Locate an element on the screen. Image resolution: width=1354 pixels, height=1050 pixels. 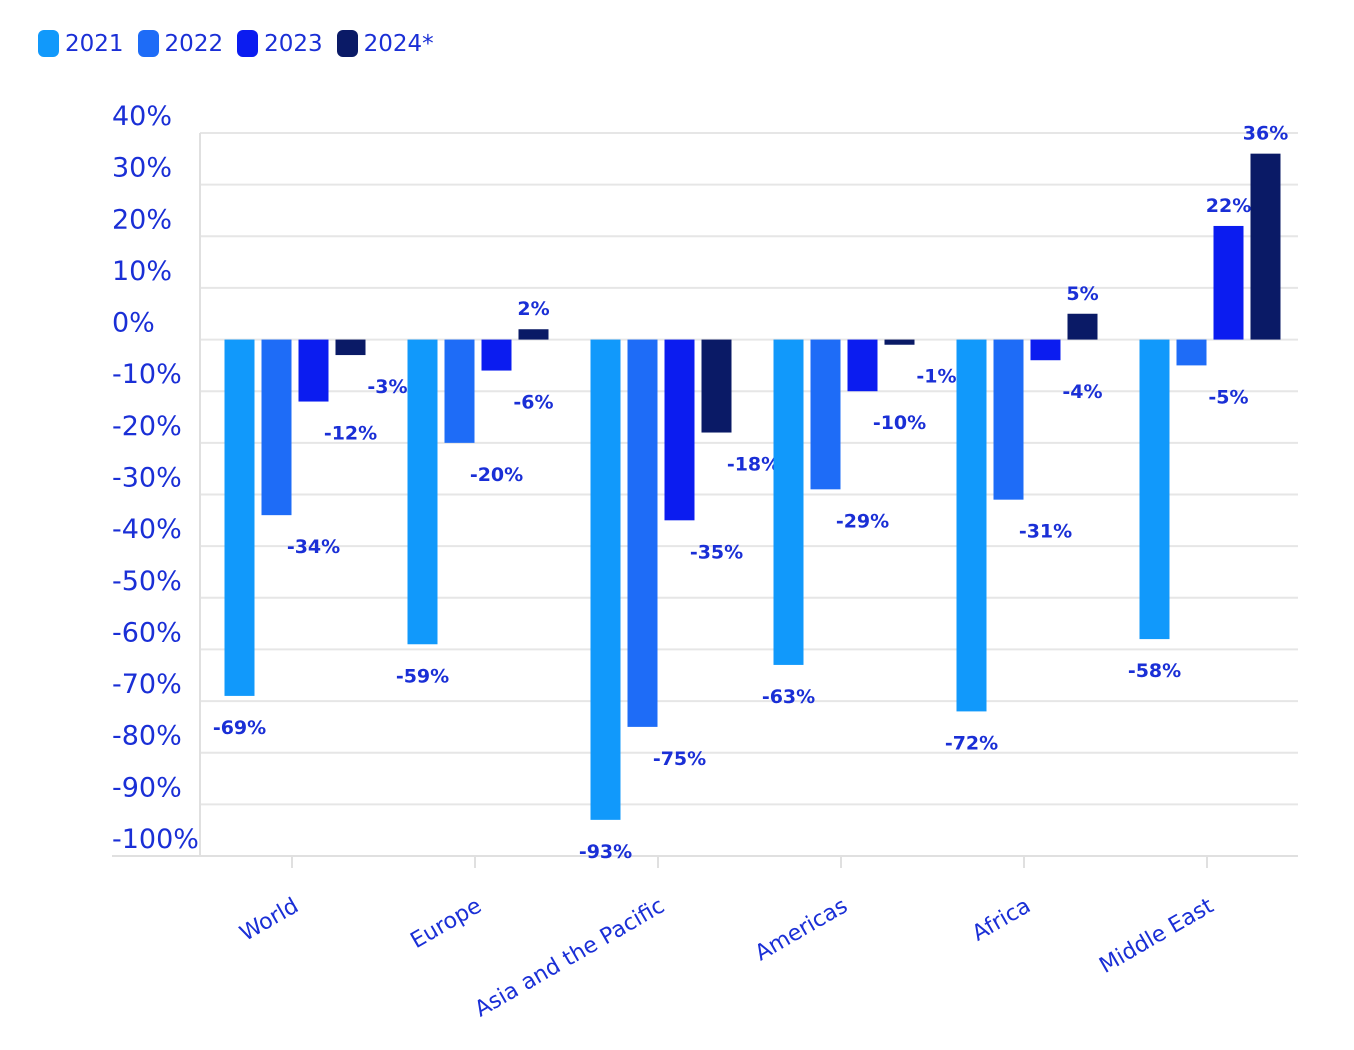
x-tick-label: World is located at coordinates (269, 920).